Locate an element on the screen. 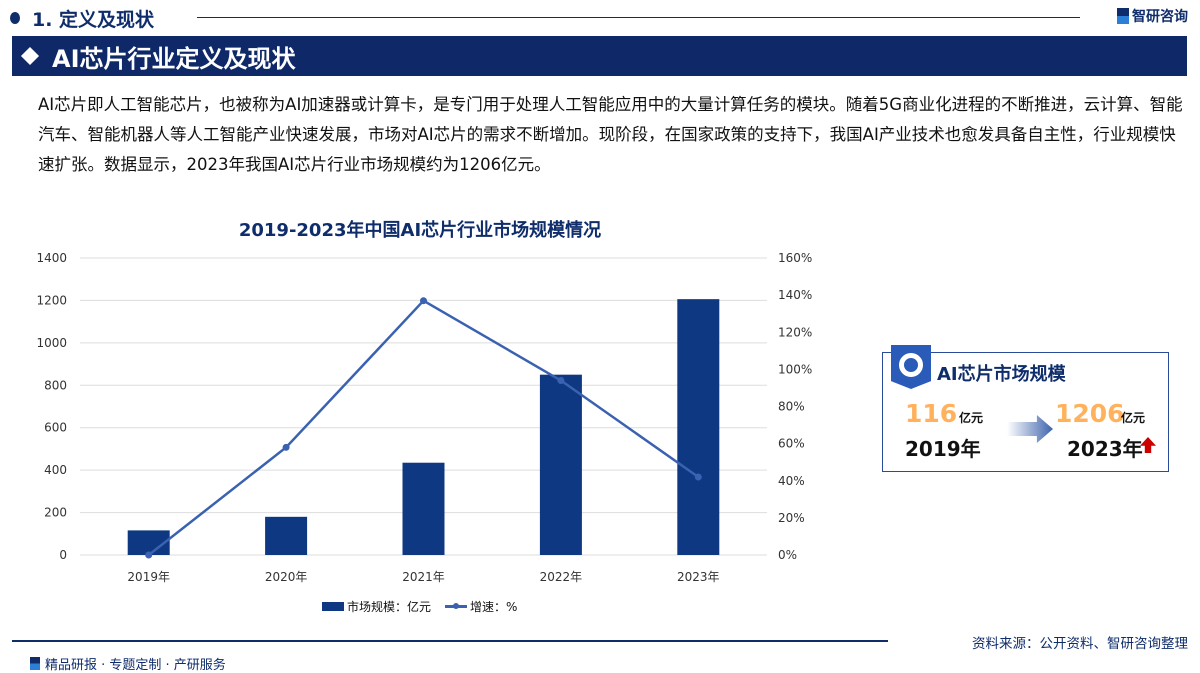 The width and height of the screenshot is (1200, 673). end-year: 2023年 is located at coordinates (1105, 449).